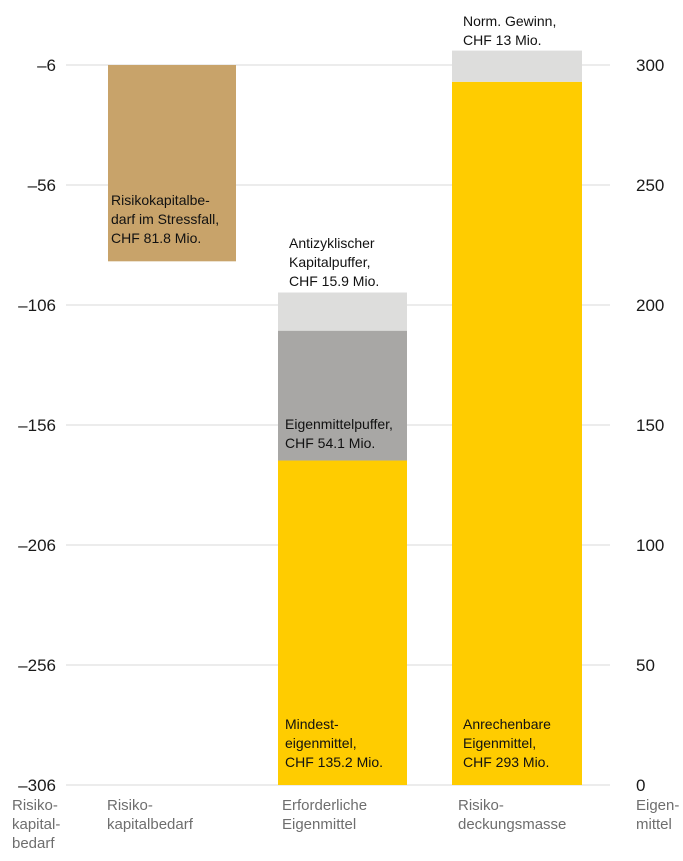 Image resolution: width=683 pixels, height=861 pixels. Describe the element at coordinates (650, 545) in the screenshot. I see `right-tick-label: 100` at that location.